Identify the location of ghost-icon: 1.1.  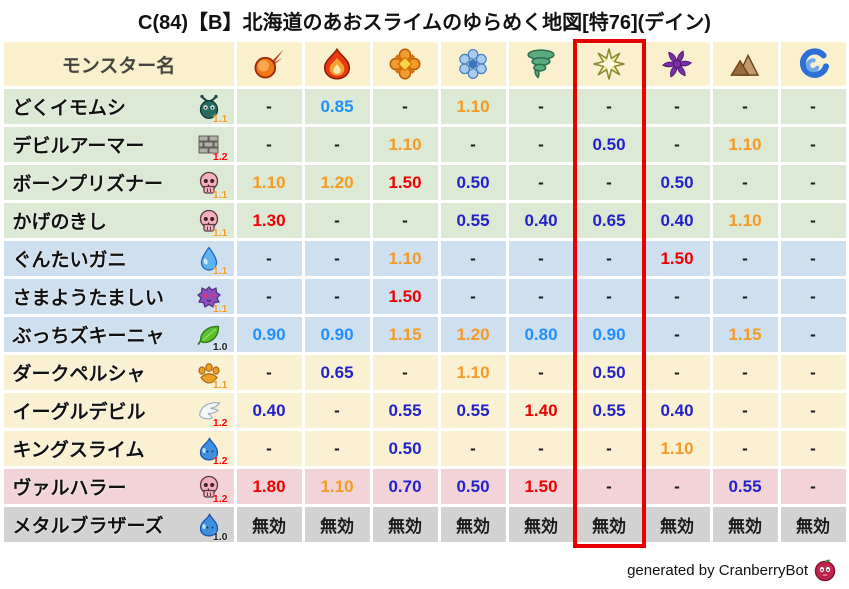
(212, 299).